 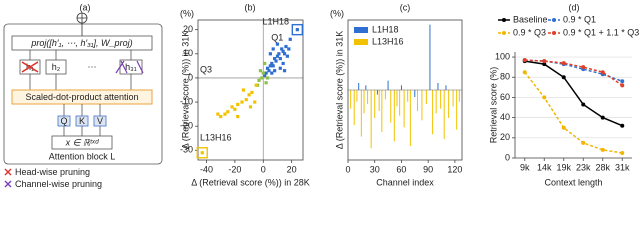 I want to click on y-tick-label: 40, so click(x=505, y=117).